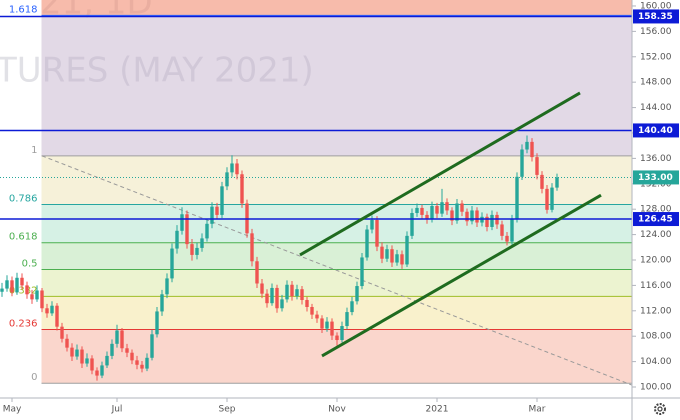  I want to click on y-tick-label: 100.00, so click(656, 388).